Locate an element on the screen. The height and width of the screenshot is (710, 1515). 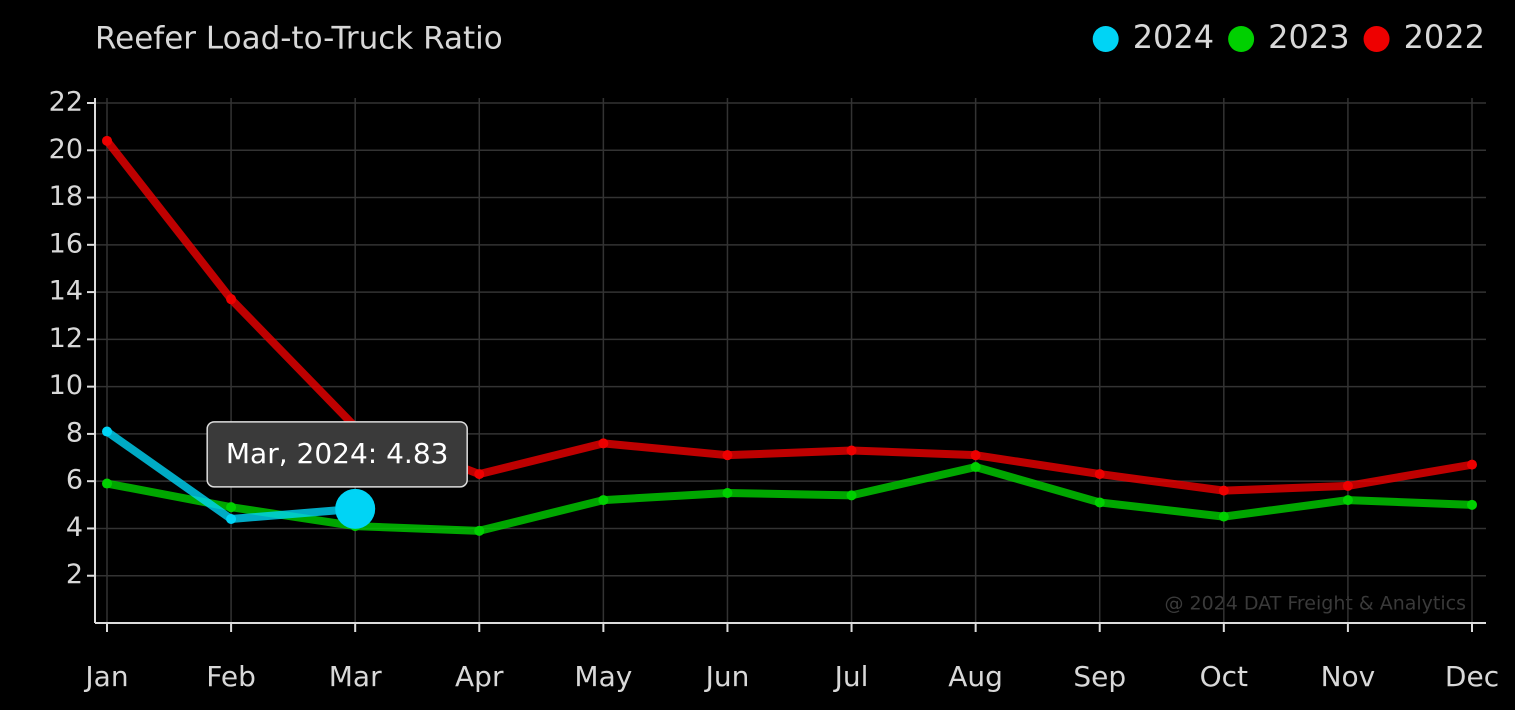
legend-label: 2023 is located at coordinates (1308, 37).